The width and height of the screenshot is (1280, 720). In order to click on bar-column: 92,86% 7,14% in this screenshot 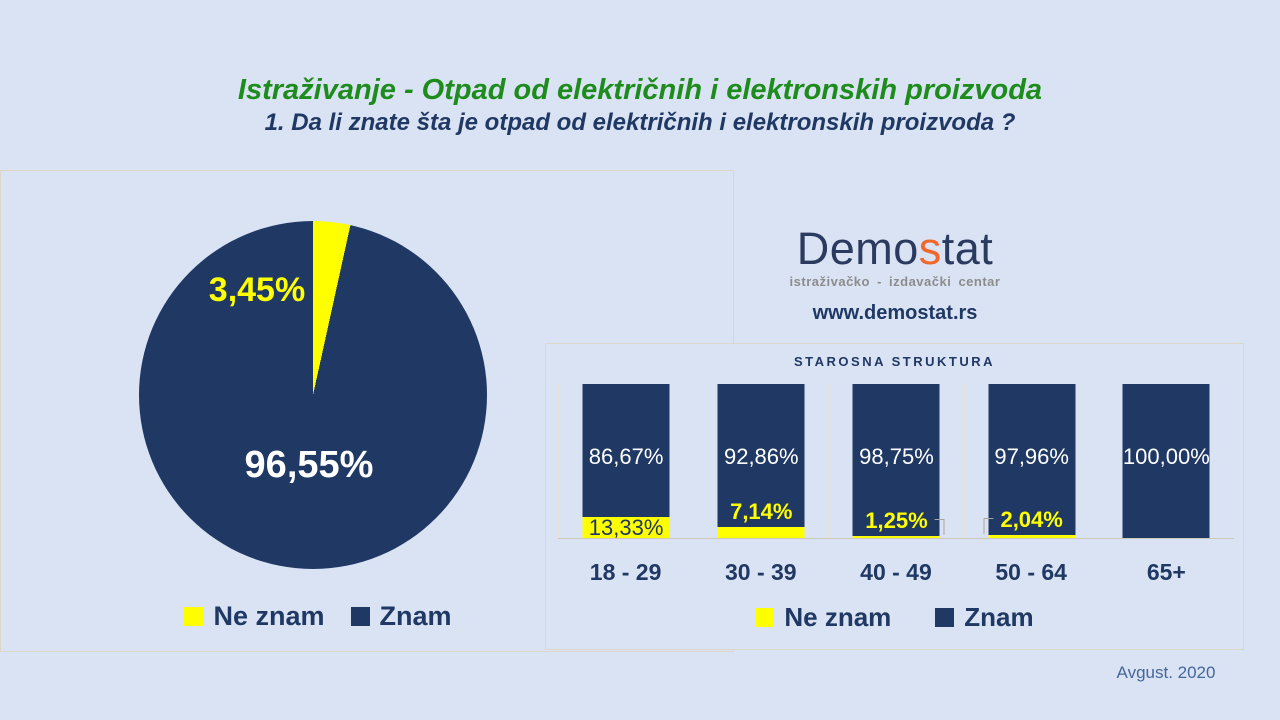, I will do `click(760, 461)`.